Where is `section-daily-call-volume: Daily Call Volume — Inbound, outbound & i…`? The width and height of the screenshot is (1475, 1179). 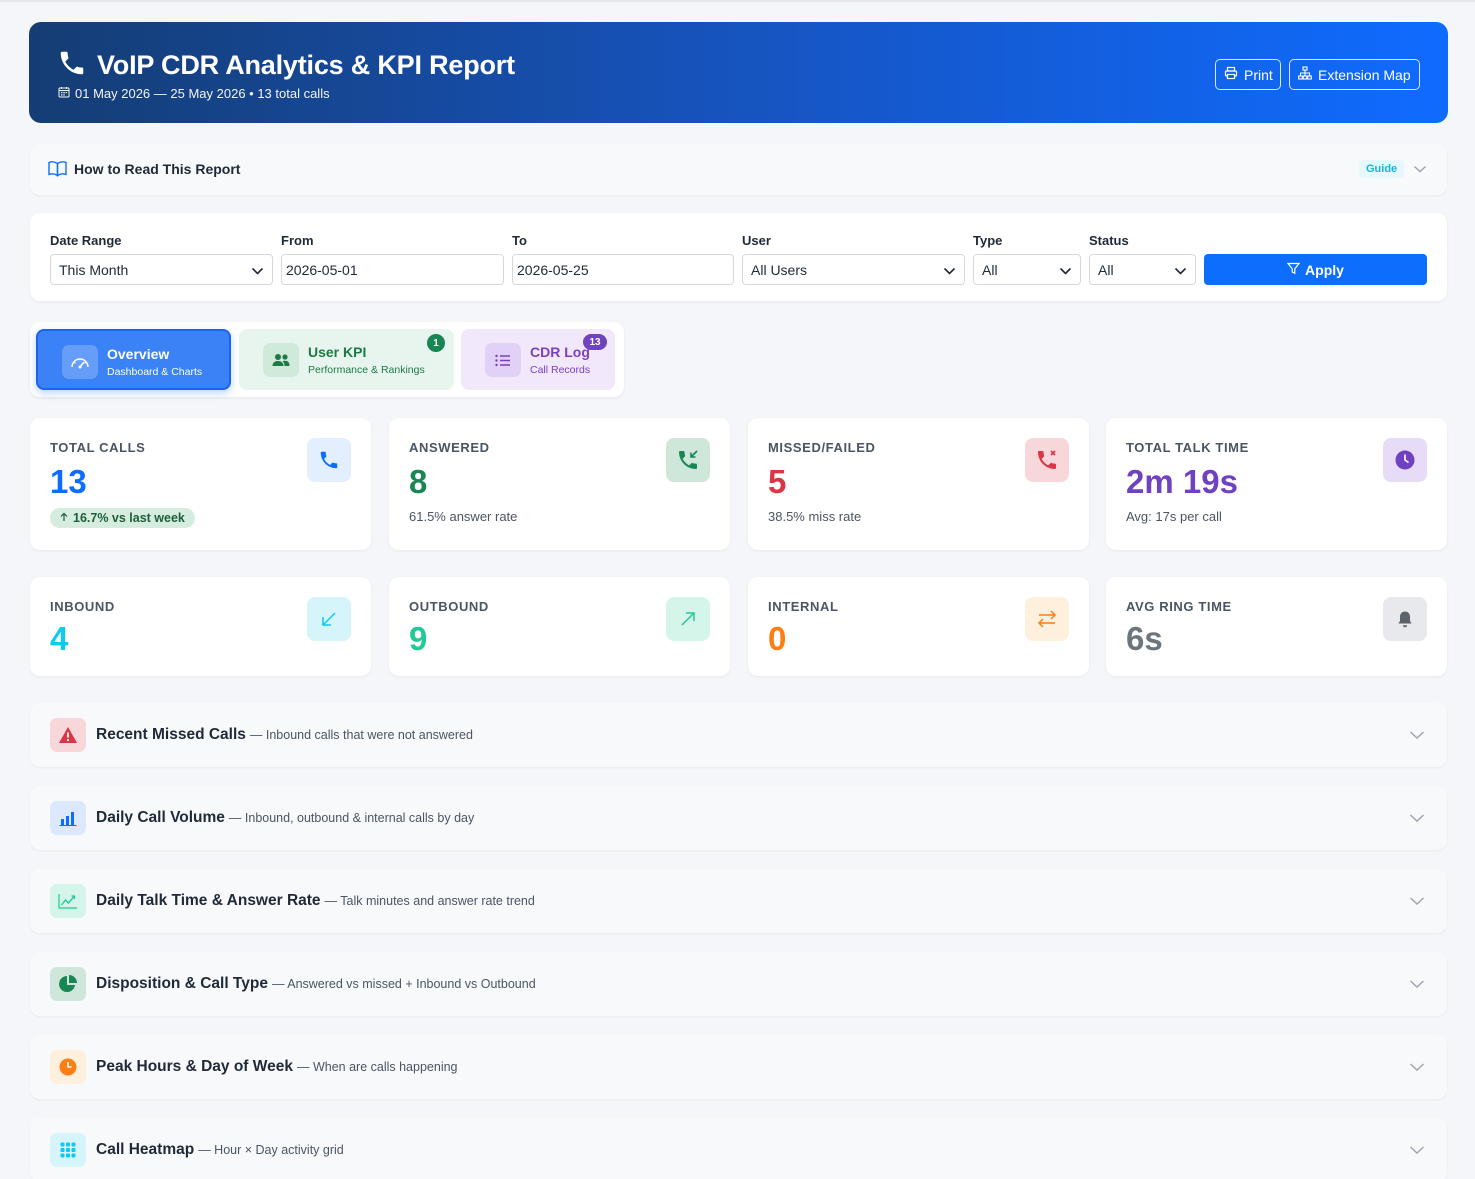 section-daily-call-volume: Daily Call Volume — Inbound, outbound & i… is located at coordinates (738, 818).